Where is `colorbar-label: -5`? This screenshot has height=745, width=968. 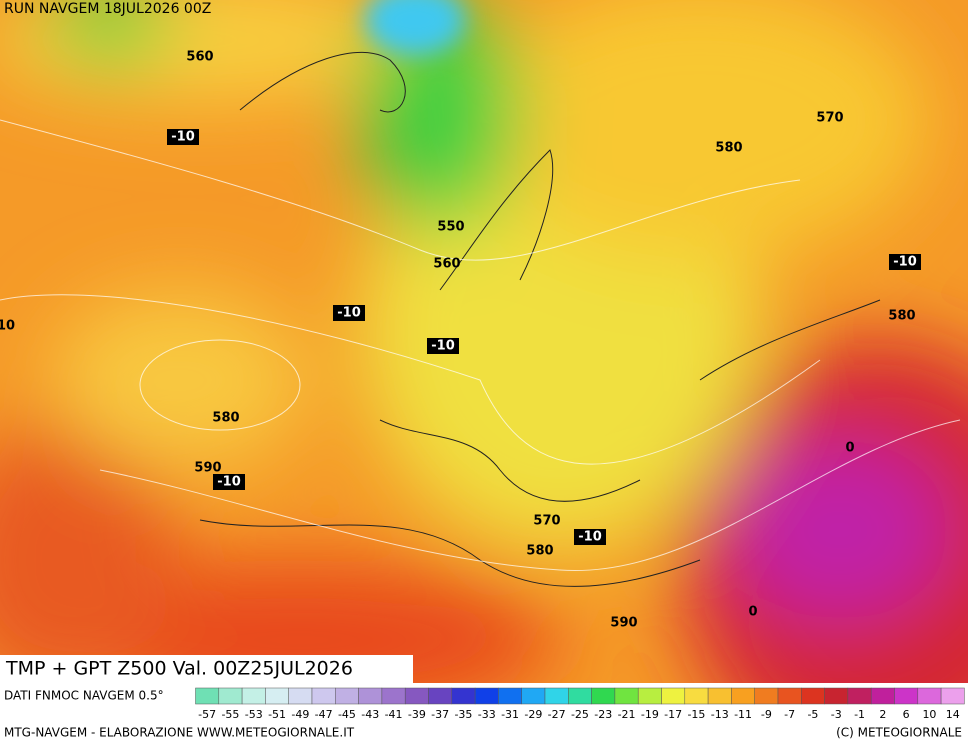
colorbar-label: -5 is located at coordinates (812, 714).